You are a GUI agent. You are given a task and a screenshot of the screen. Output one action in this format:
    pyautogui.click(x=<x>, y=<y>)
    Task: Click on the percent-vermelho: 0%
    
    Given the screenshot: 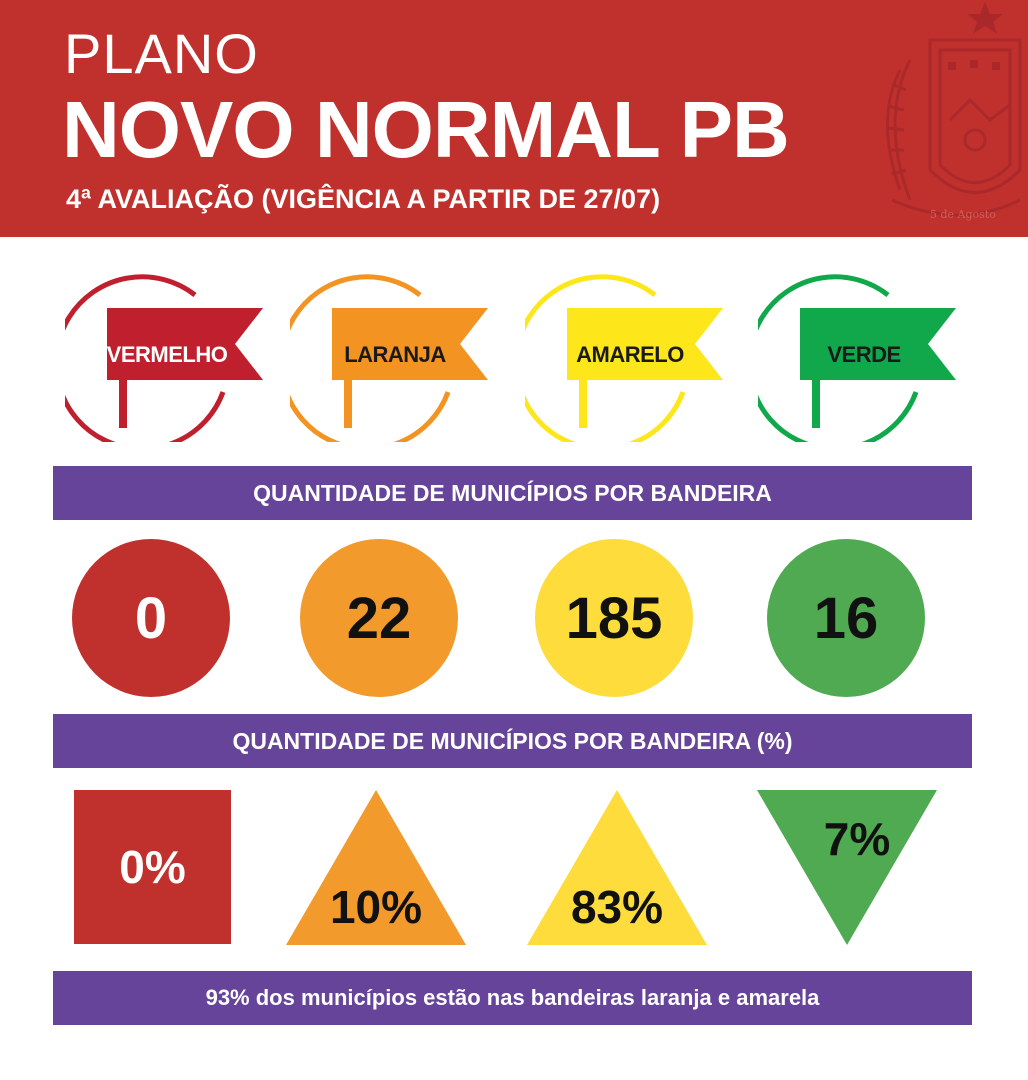 What is the action you would take?
    pyautogui.click(x=152, y=867)
    